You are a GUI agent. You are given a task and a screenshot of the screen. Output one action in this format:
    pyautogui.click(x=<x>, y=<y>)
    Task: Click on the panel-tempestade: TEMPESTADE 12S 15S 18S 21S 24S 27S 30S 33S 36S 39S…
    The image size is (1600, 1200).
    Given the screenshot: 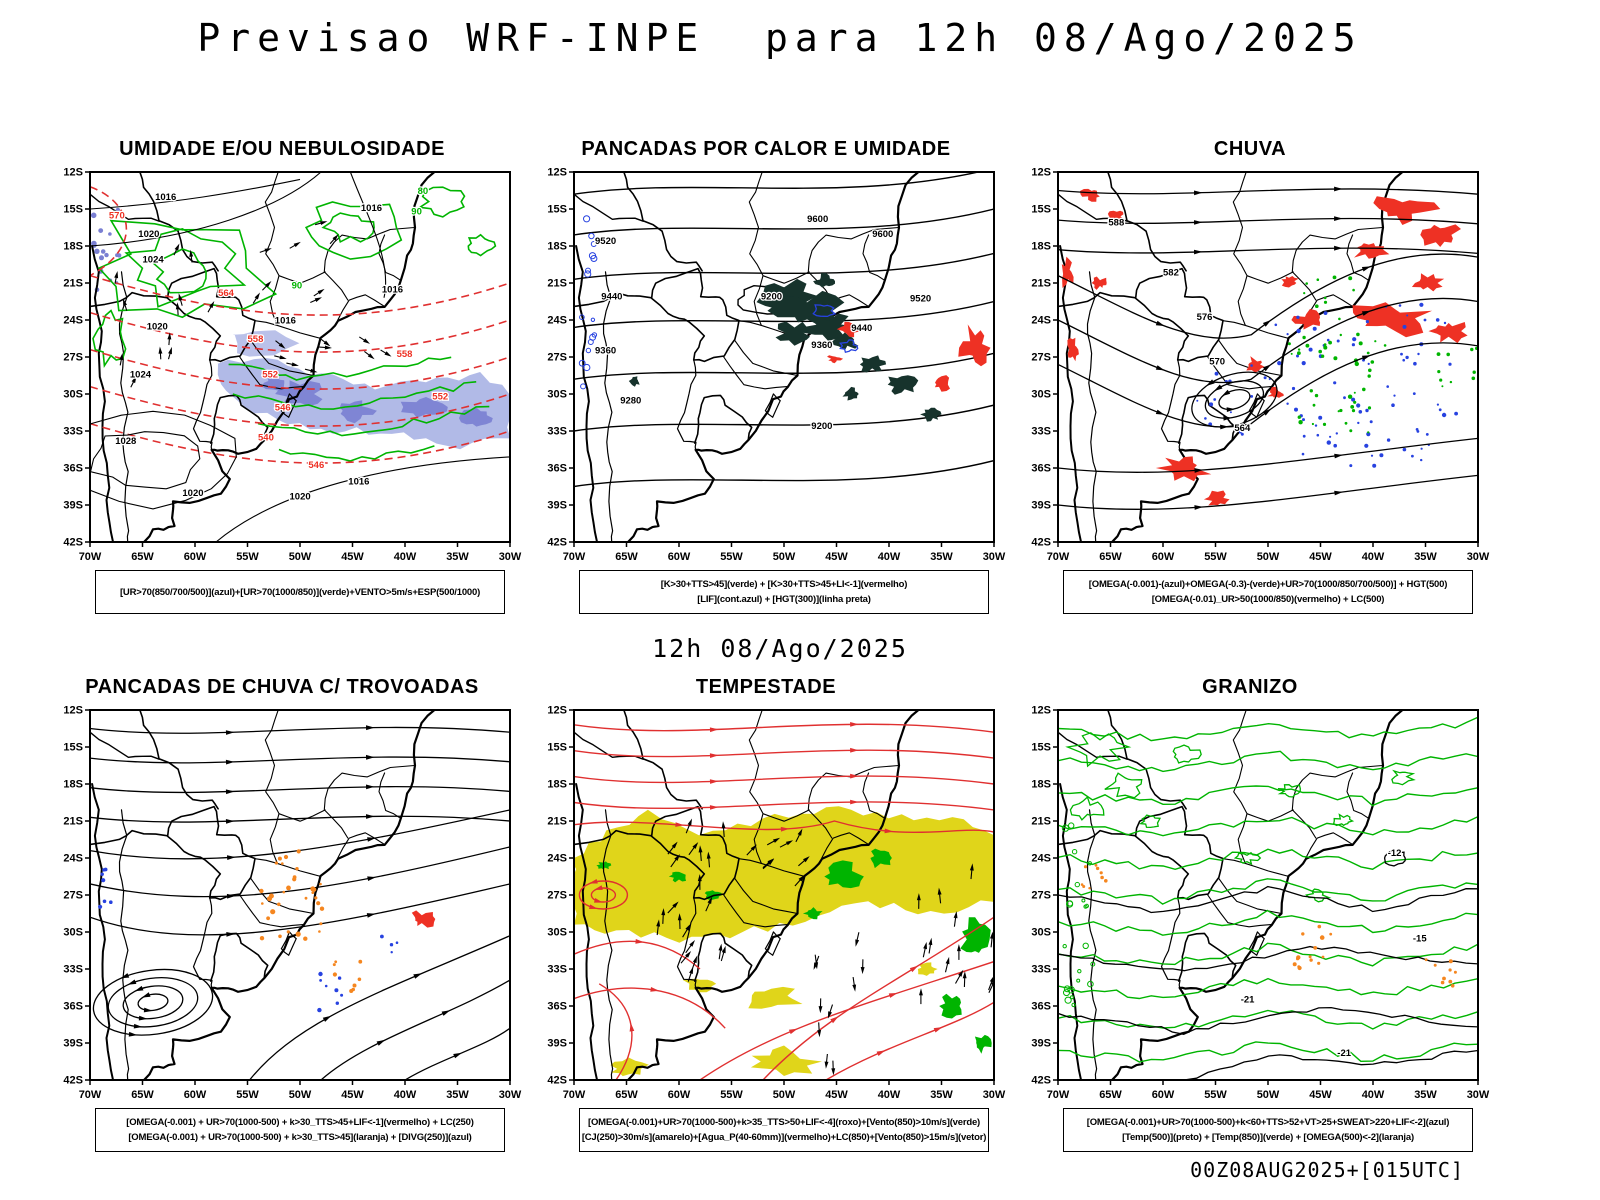 What is the action you would take?
    pyautogui.click(x=766, y=914)
    